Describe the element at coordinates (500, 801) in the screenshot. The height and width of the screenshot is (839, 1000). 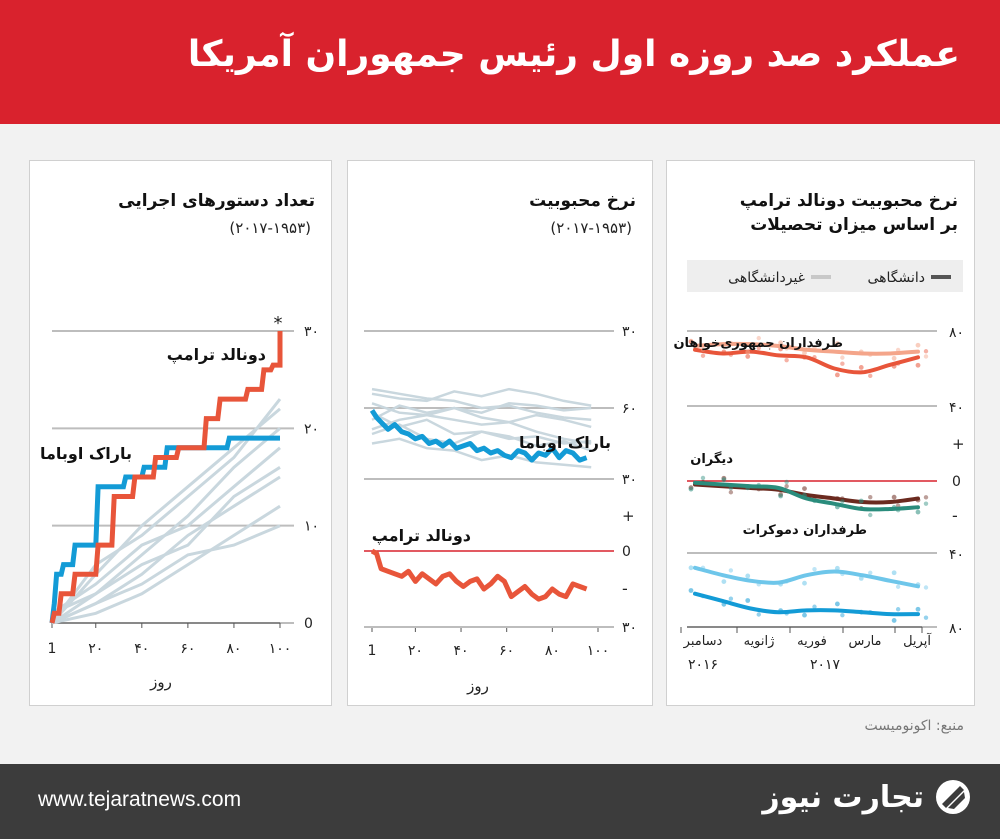
I see `footer: www.tejaratnews.com تجارت نیوز` at that location.